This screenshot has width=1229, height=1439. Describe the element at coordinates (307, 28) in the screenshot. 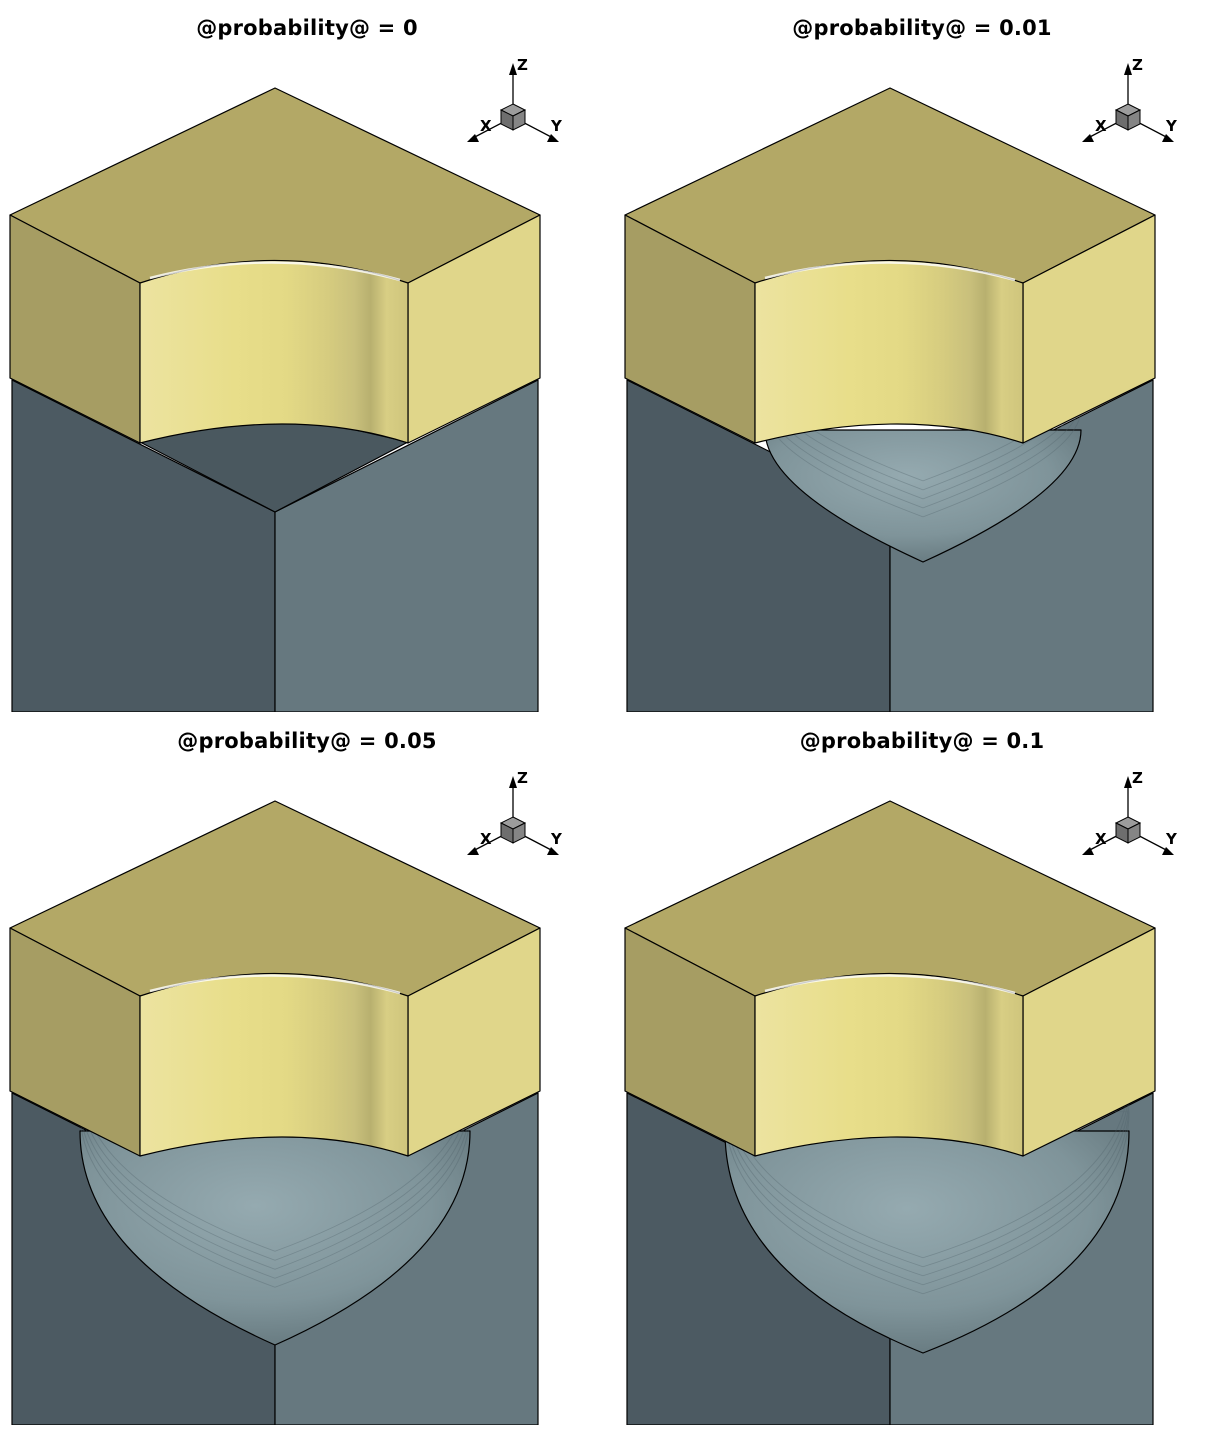

I see `panel-title: @probability@ = 0` at that location.